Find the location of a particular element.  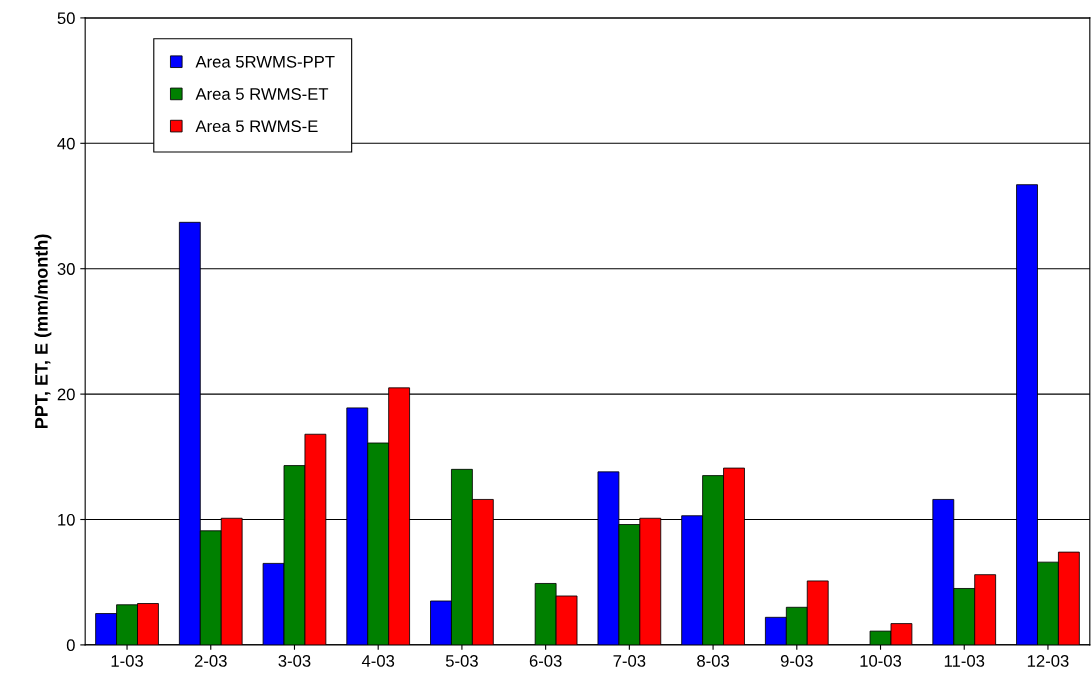

x-tick-label: 4-03 is located at coordinates (378, 661).